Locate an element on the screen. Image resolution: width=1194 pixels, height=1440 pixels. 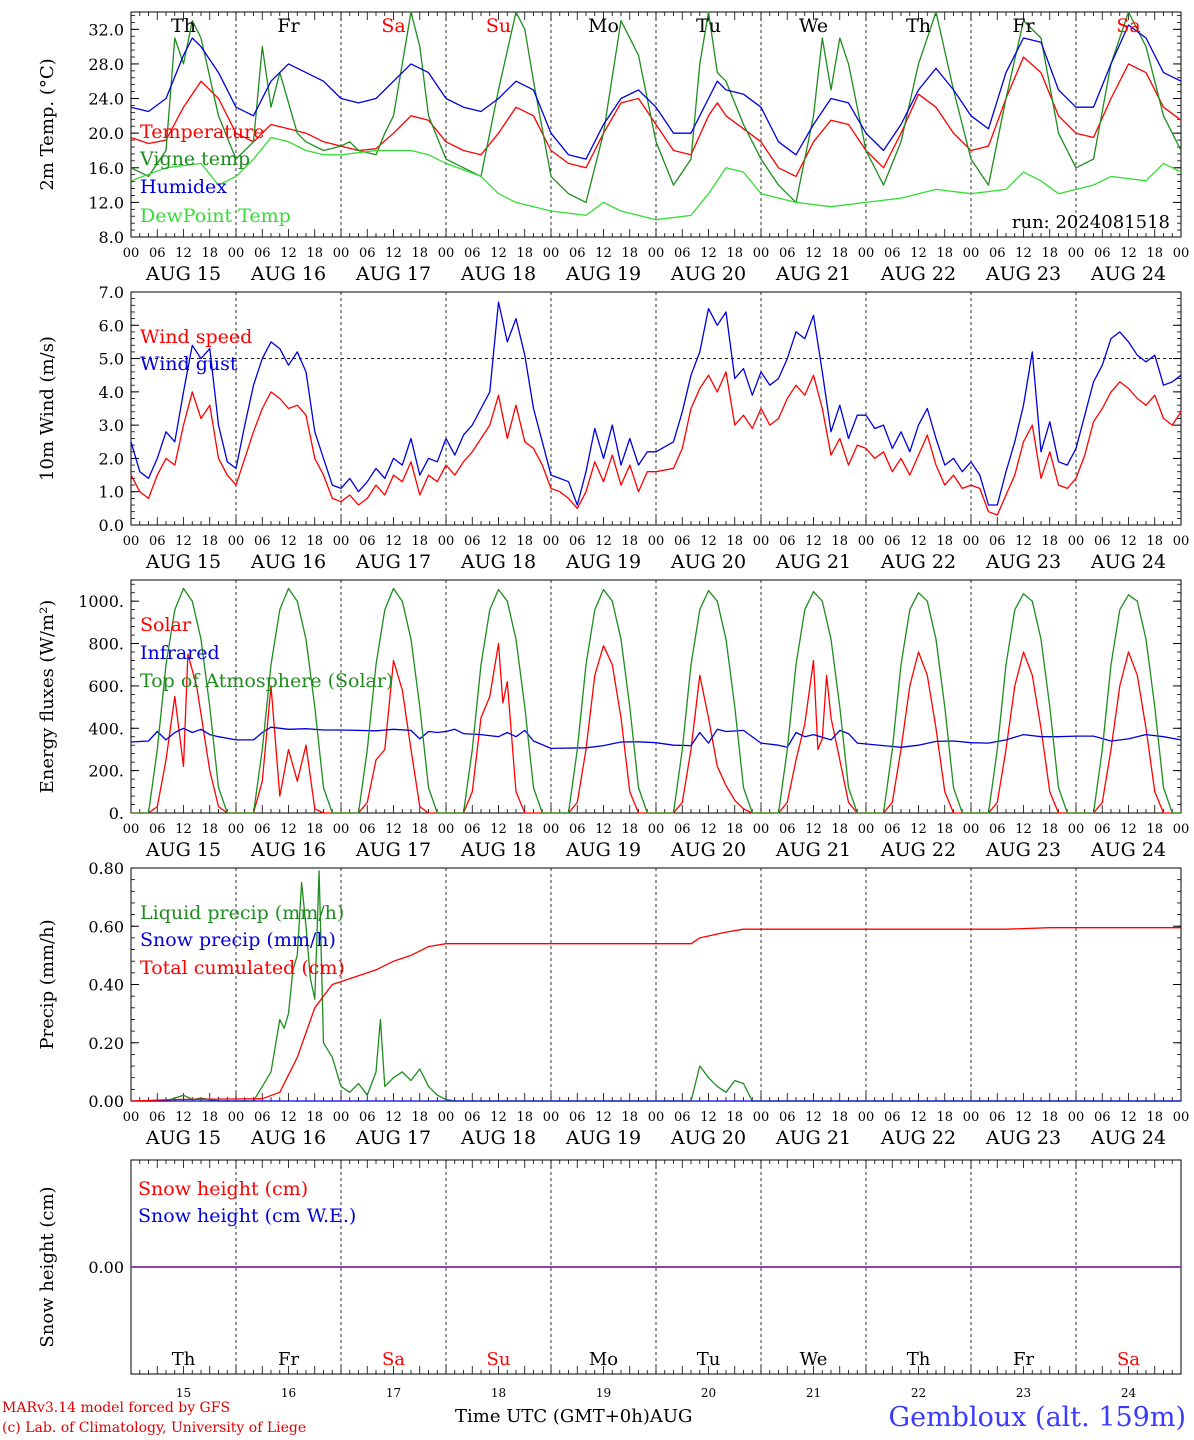
day-label: AUG 19 is located at coordinates (603, 562).